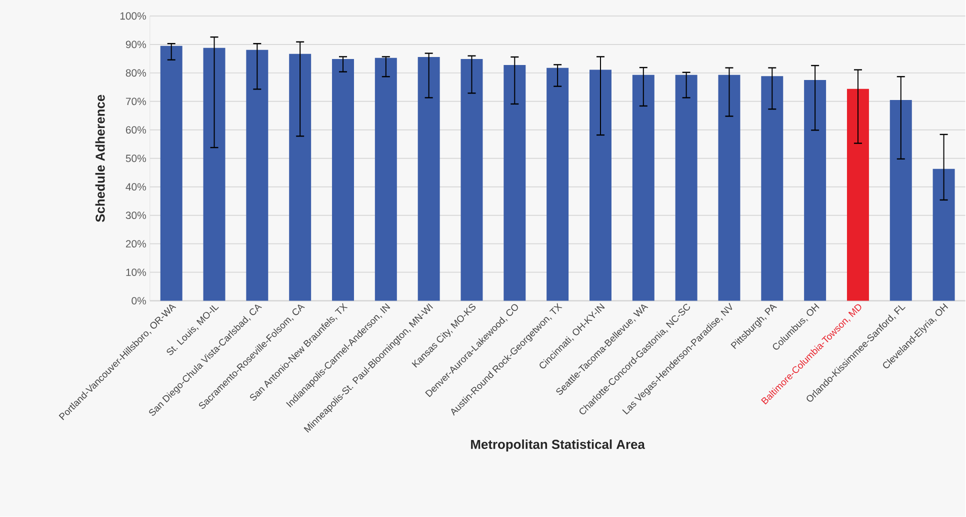 Image resolution: width=966 pixels, height=517 pixels. I want to click on y-tick-label: 90%, so click(136, 44).